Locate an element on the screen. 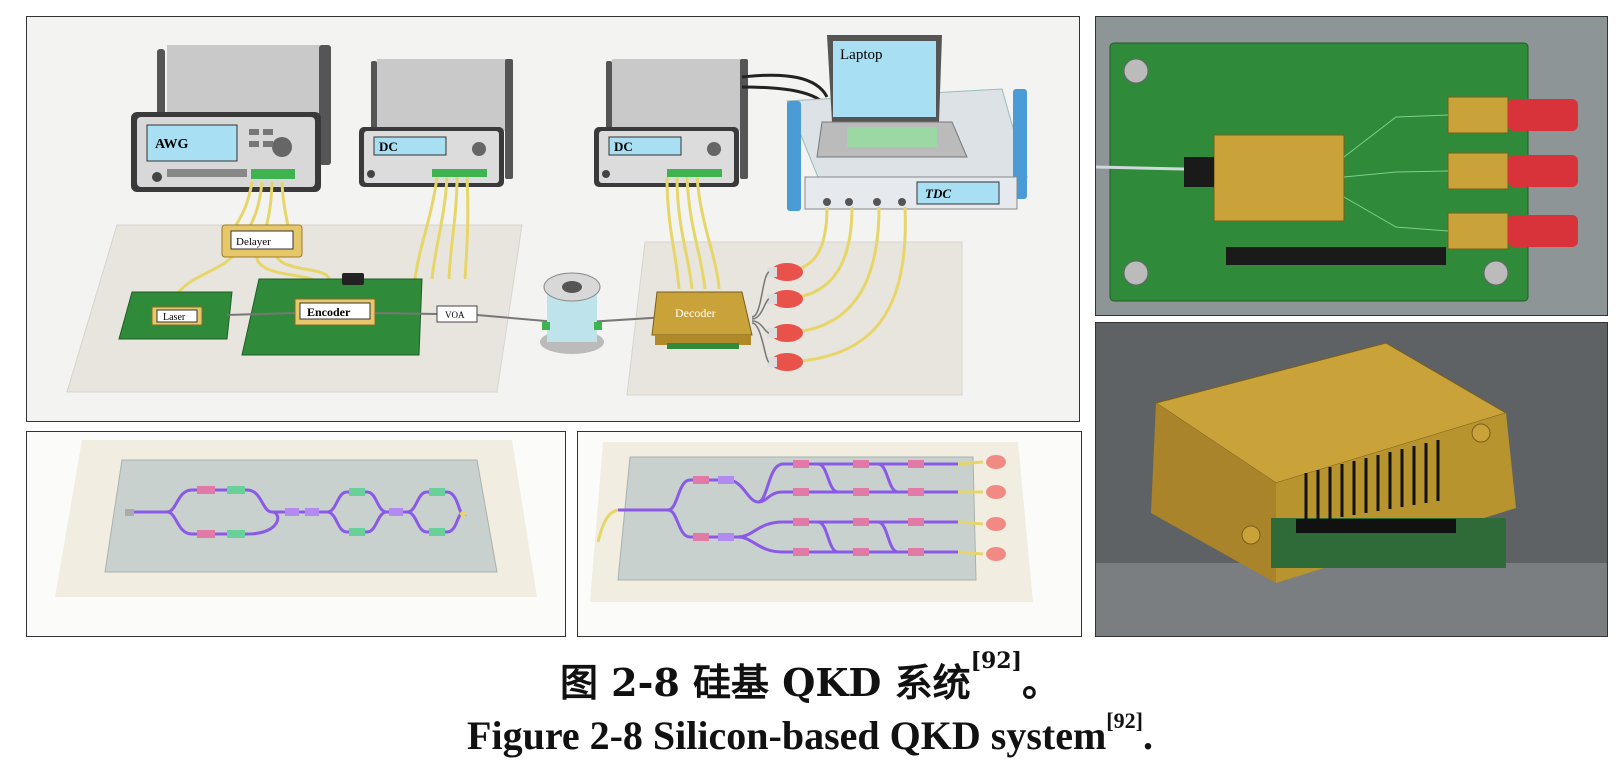 Image resolution: width=1620 pixels, height=776 pixels. pcb-photo-illustration is located at coordinates (1351, 166).